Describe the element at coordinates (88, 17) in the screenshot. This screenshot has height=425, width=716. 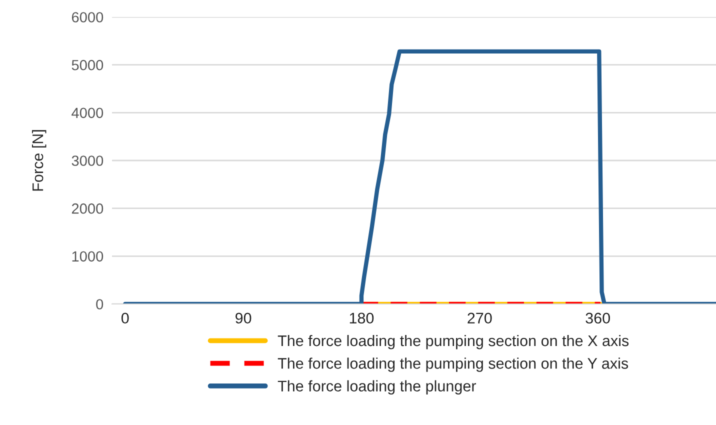
I see `y-tick-label: 6000` at that location.